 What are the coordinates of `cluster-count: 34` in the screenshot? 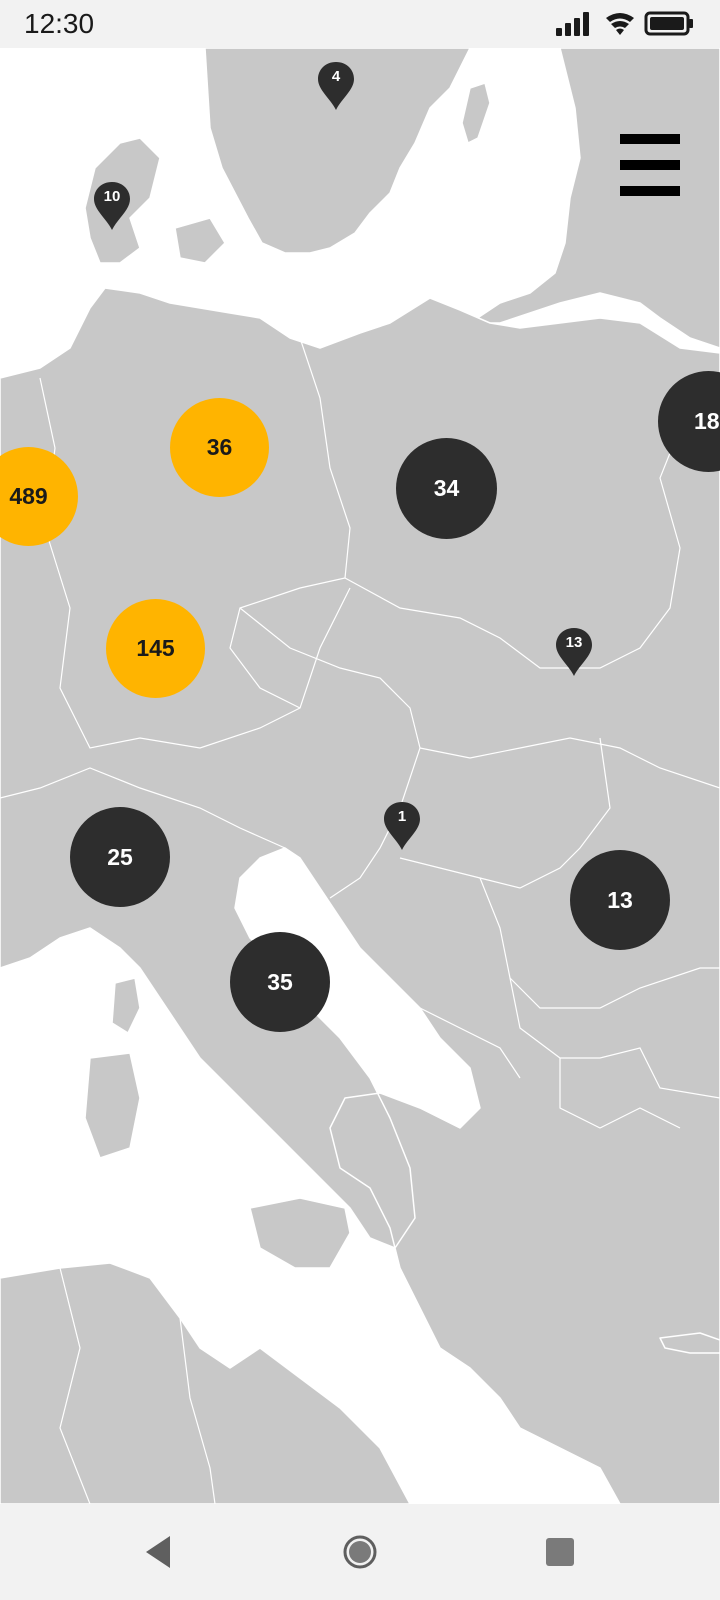 It's located at (446, 488).